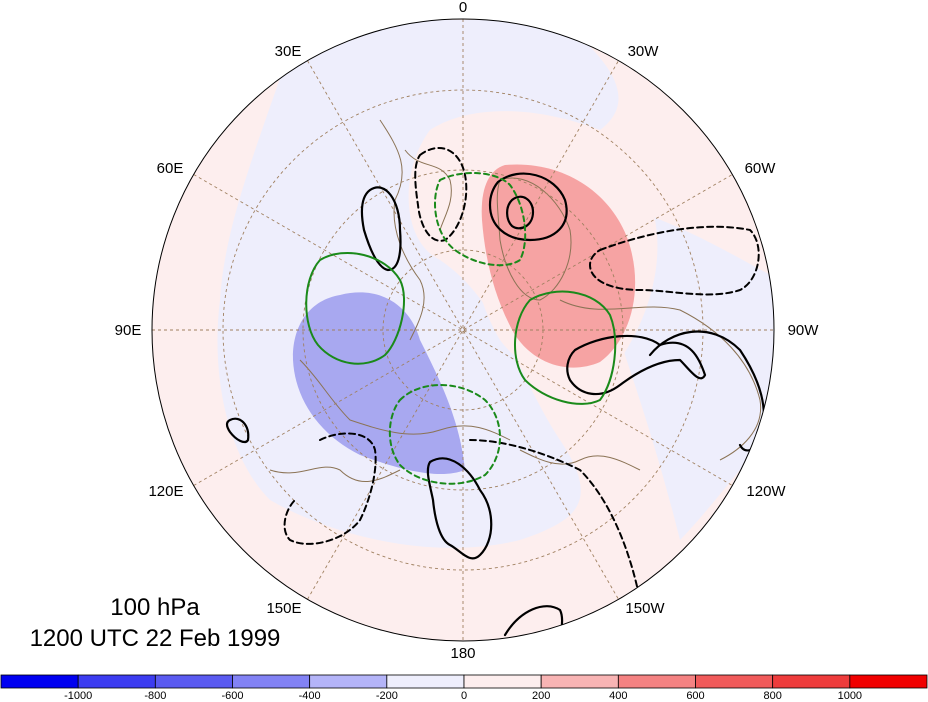 Image resolution: width=928 pixels, height=702 pixels. What do you see at coordinates (155, 607) in the screenshot?
I see `level-label: 100 hPa` at bounding box center [155, 607].